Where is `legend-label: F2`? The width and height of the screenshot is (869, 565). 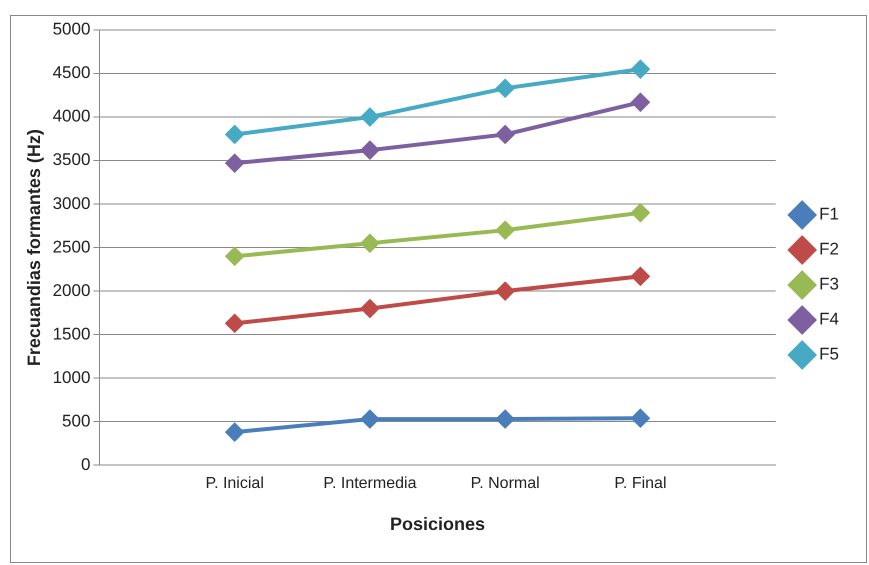 legend-label: F2 is located at coordinates (829, 249).